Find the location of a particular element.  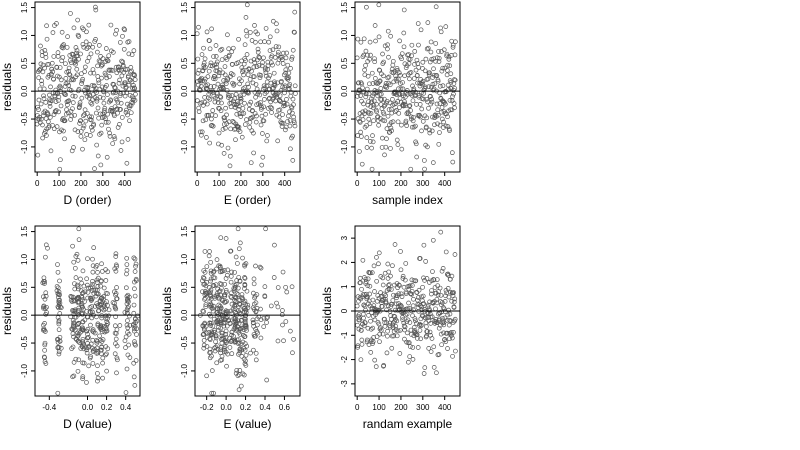

y-tick-label: -1 is located at coordinates (344, 335).